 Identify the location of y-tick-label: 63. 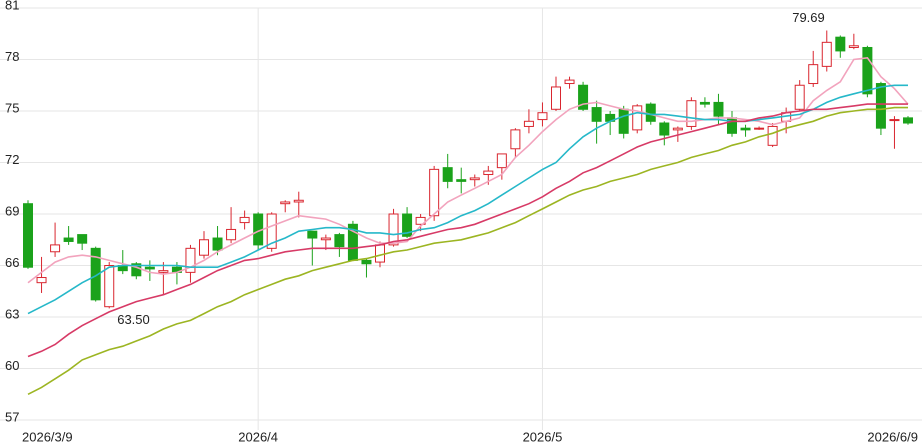
(12, 313).